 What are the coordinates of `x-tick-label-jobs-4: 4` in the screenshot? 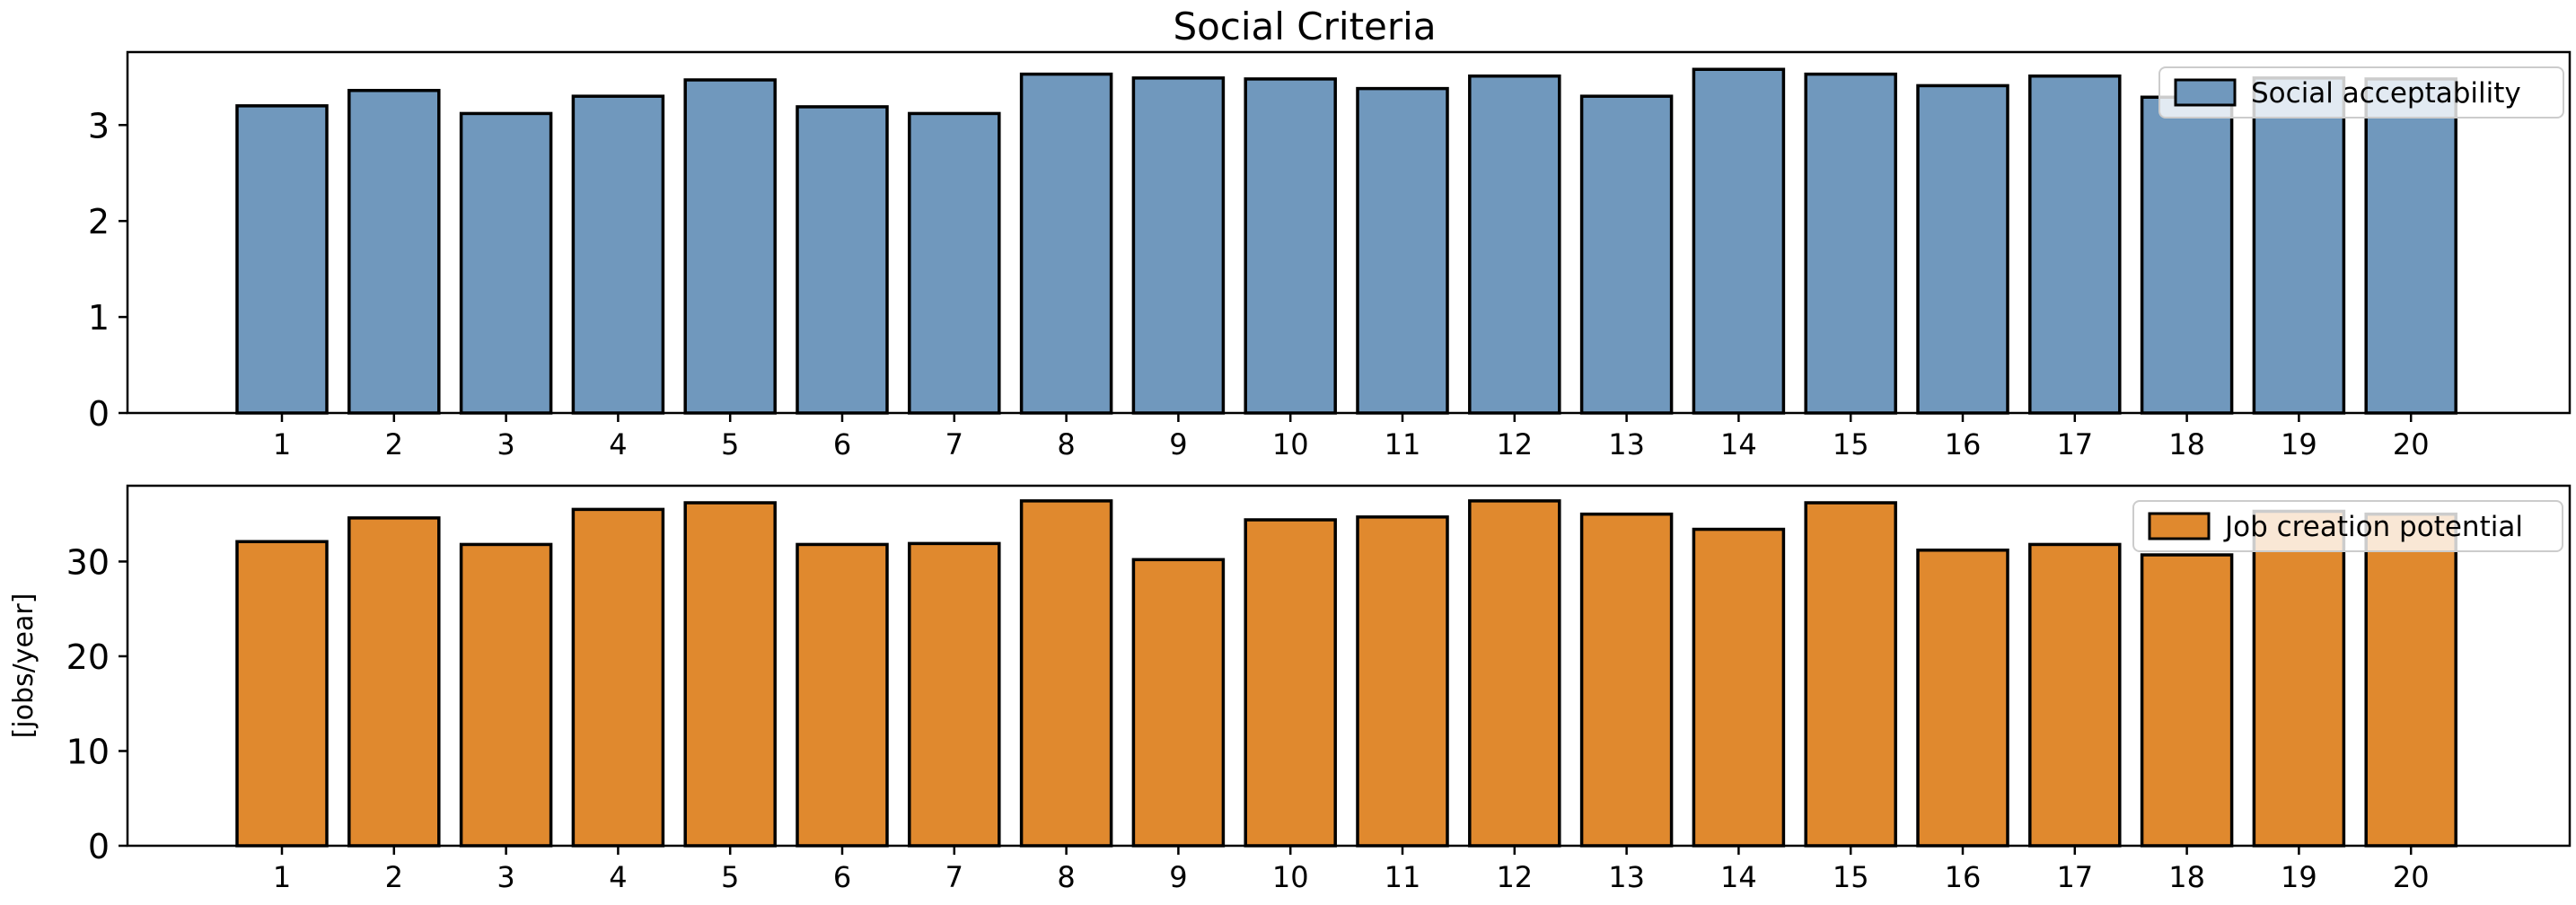 It's located at (618, 877).